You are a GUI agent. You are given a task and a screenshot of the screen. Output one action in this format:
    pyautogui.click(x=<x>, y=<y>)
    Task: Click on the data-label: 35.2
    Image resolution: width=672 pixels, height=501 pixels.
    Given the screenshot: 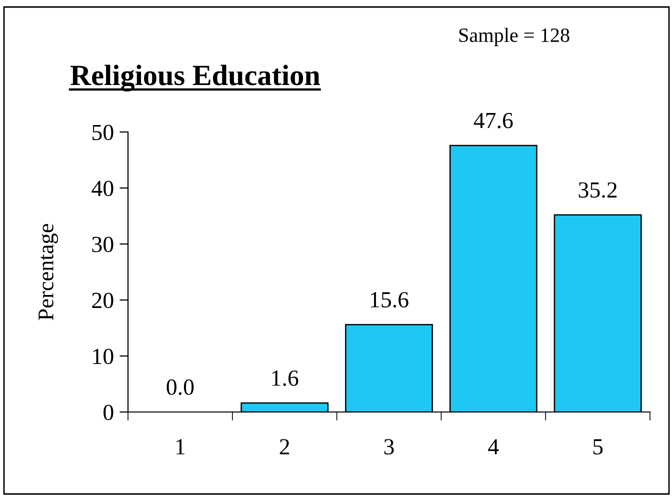 What is the action you would take?
    pyautogui.click(x=597, y=190)
    